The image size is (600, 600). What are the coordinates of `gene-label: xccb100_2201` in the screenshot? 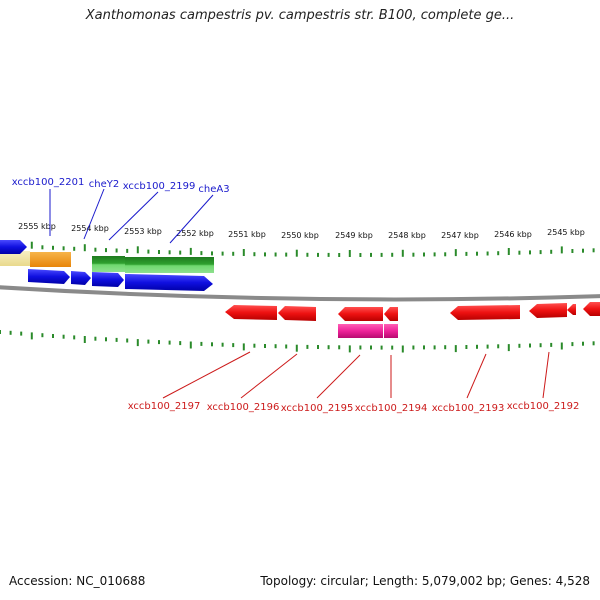 It's located at (48, 182).